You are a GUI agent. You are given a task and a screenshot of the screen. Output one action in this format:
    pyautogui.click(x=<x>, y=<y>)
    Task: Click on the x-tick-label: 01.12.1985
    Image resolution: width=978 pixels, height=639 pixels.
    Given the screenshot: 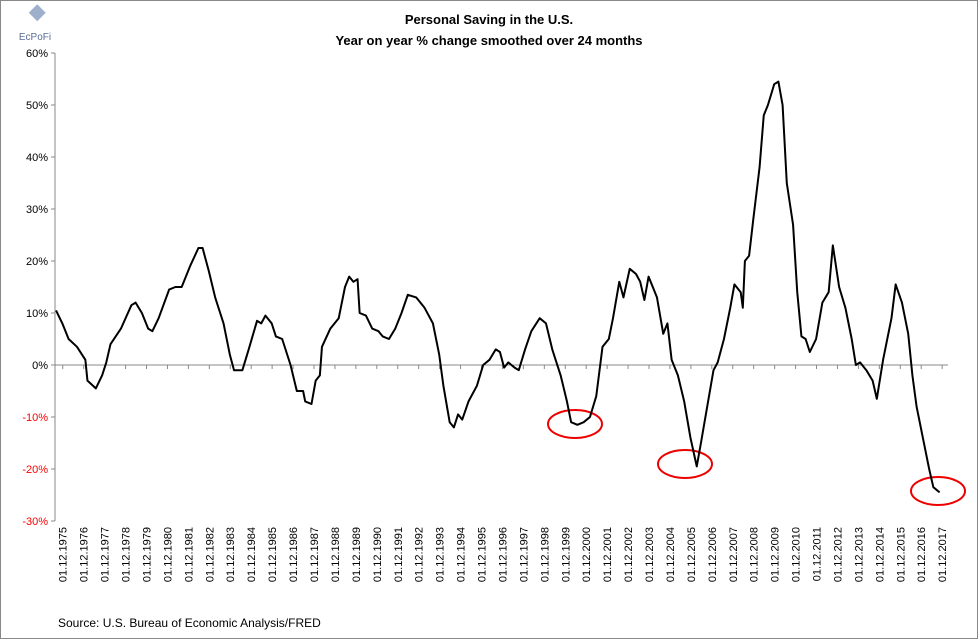 What is the action you would take?
    pyautogui.click(x=273, y=554)
    